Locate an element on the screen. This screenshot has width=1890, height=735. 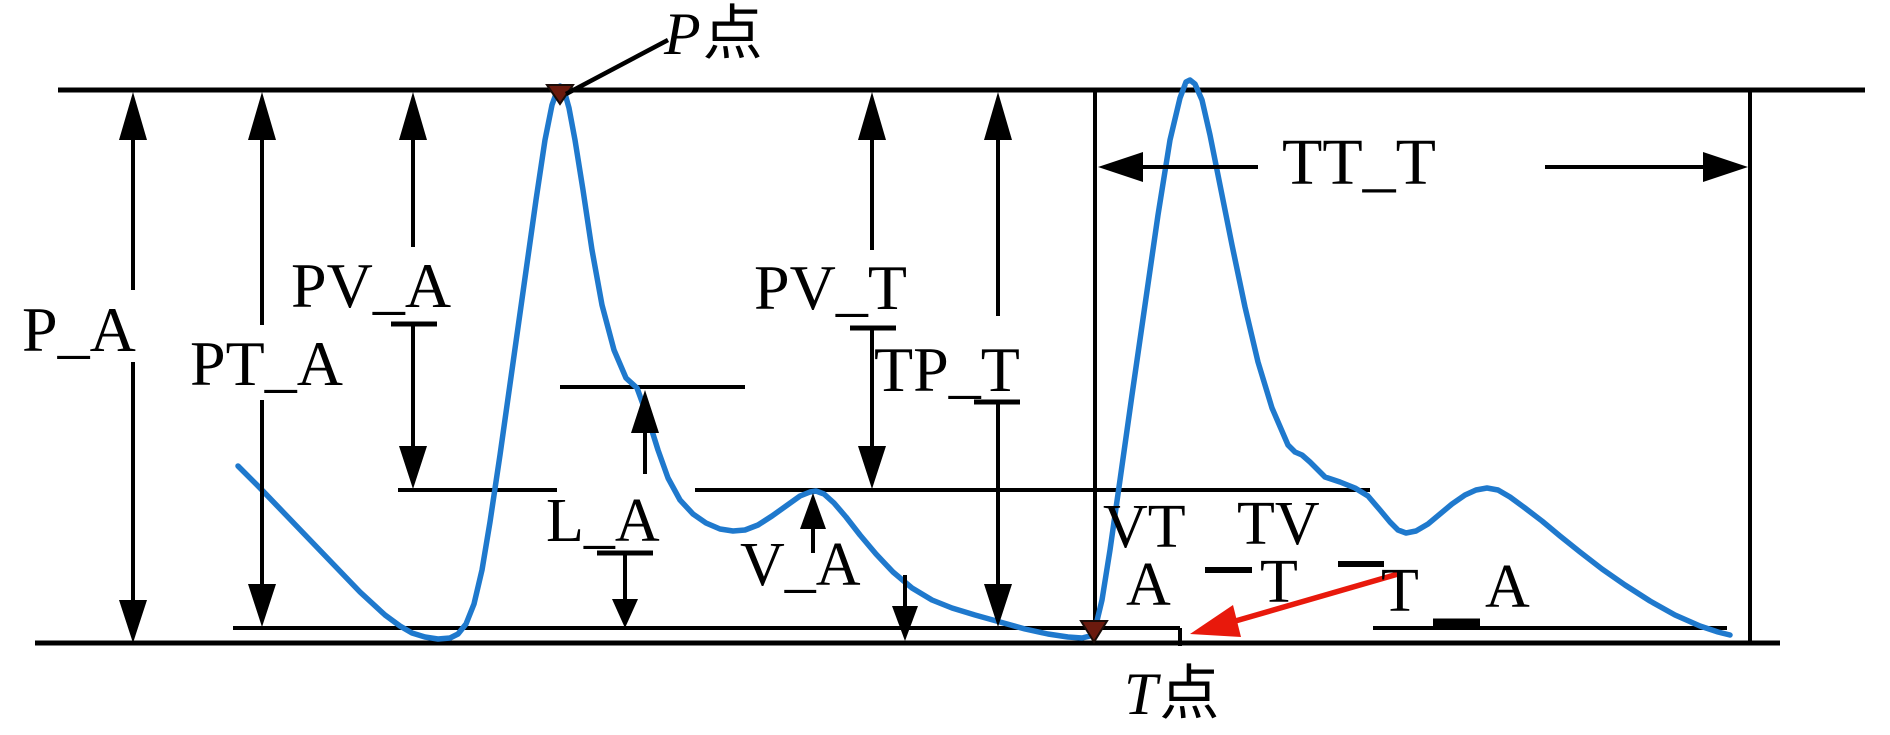
dimension-PV_A is located at coordinates (414, 290).